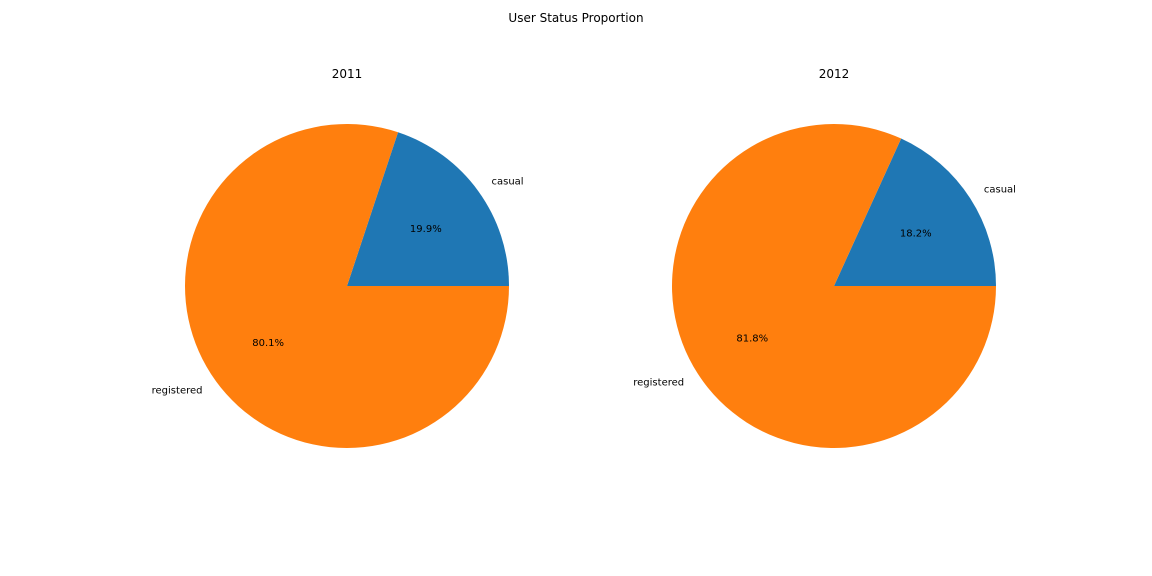  Describe the element at coordinates (916, 233) in the screenshot. I see `pct-label-casual: 18.2%` at that location.